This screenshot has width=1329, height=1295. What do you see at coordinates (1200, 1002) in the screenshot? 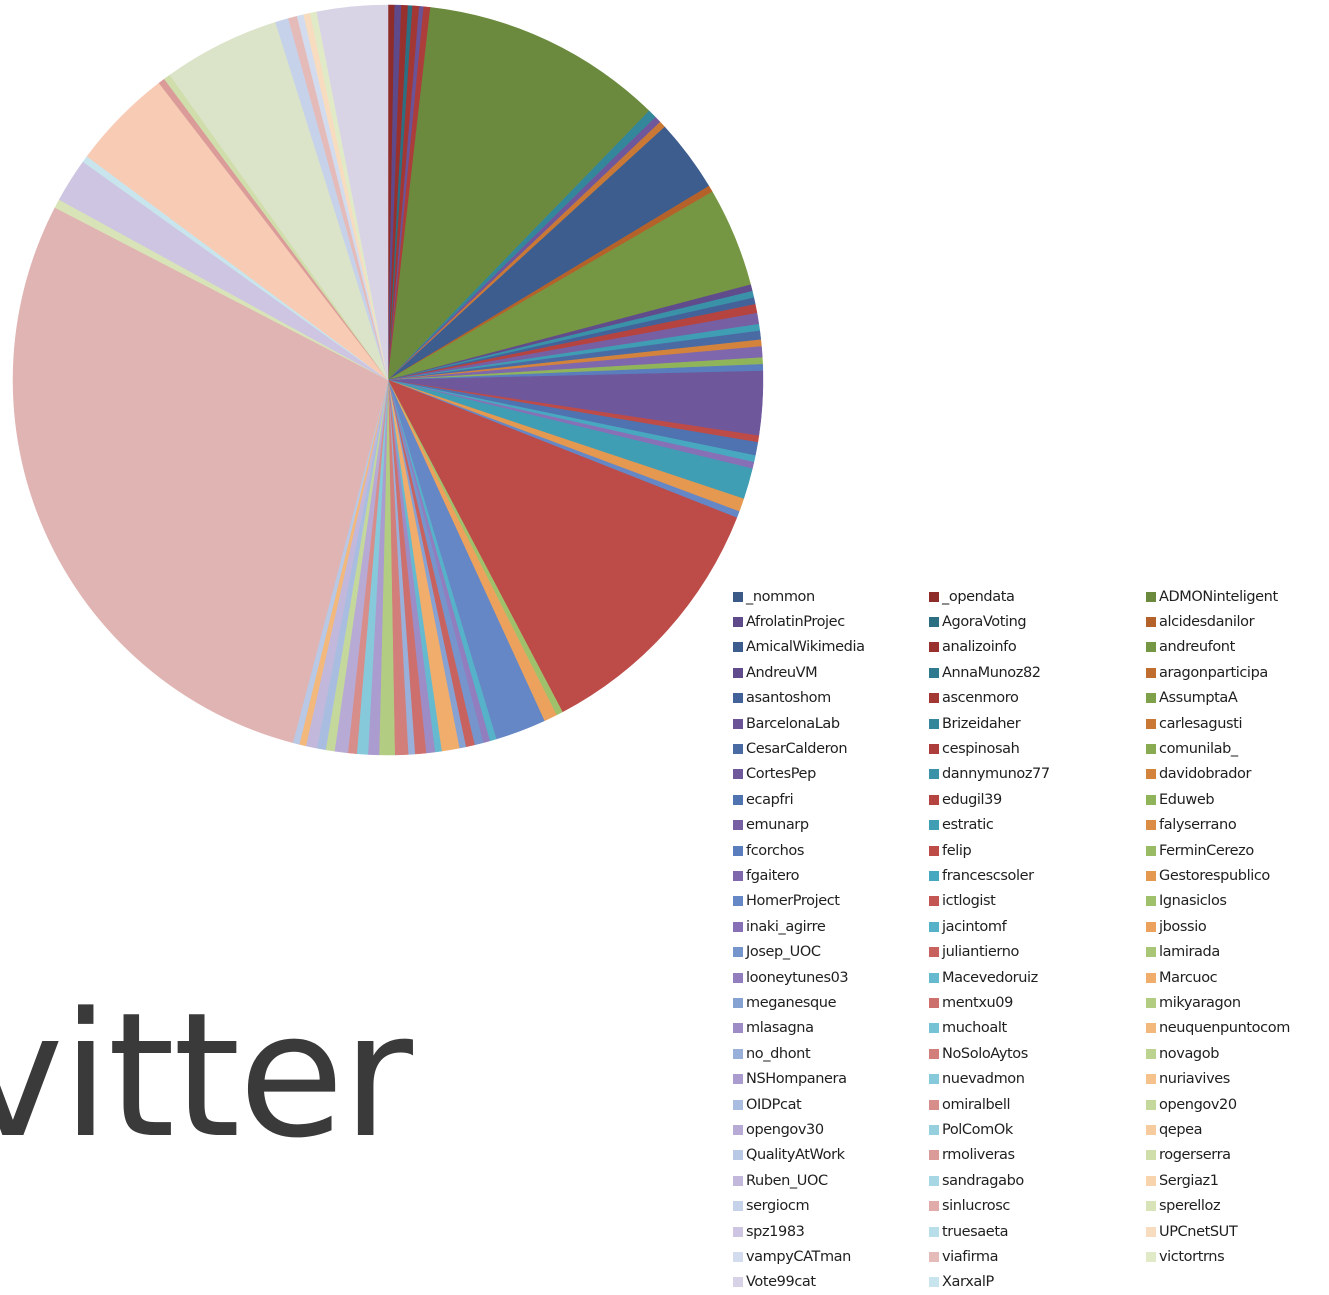
I see `legend-label: mikyaragon` at bounding box center [1200, 1002].